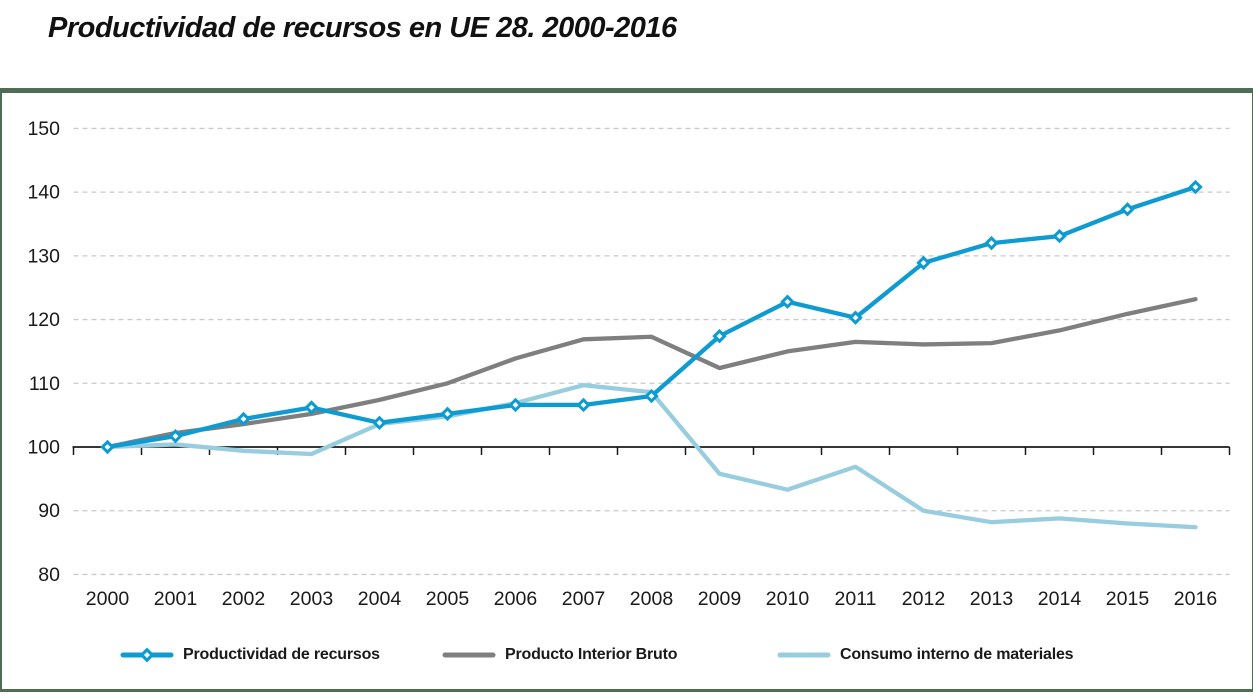 This screenshot has width=1253, height=697. Describe the element at coordinates (583, 599) in the screenshot. I see `x-tick-label: 2007` at that location.